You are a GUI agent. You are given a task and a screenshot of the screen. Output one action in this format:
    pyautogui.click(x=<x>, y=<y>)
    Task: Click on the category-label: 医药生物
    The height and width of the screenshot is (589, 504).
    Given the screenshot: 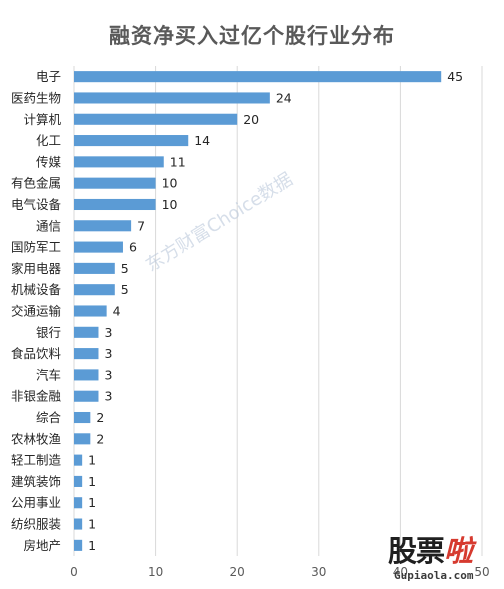 What is the action you would take?
    pyautogui.click(x=36, y=97)
    